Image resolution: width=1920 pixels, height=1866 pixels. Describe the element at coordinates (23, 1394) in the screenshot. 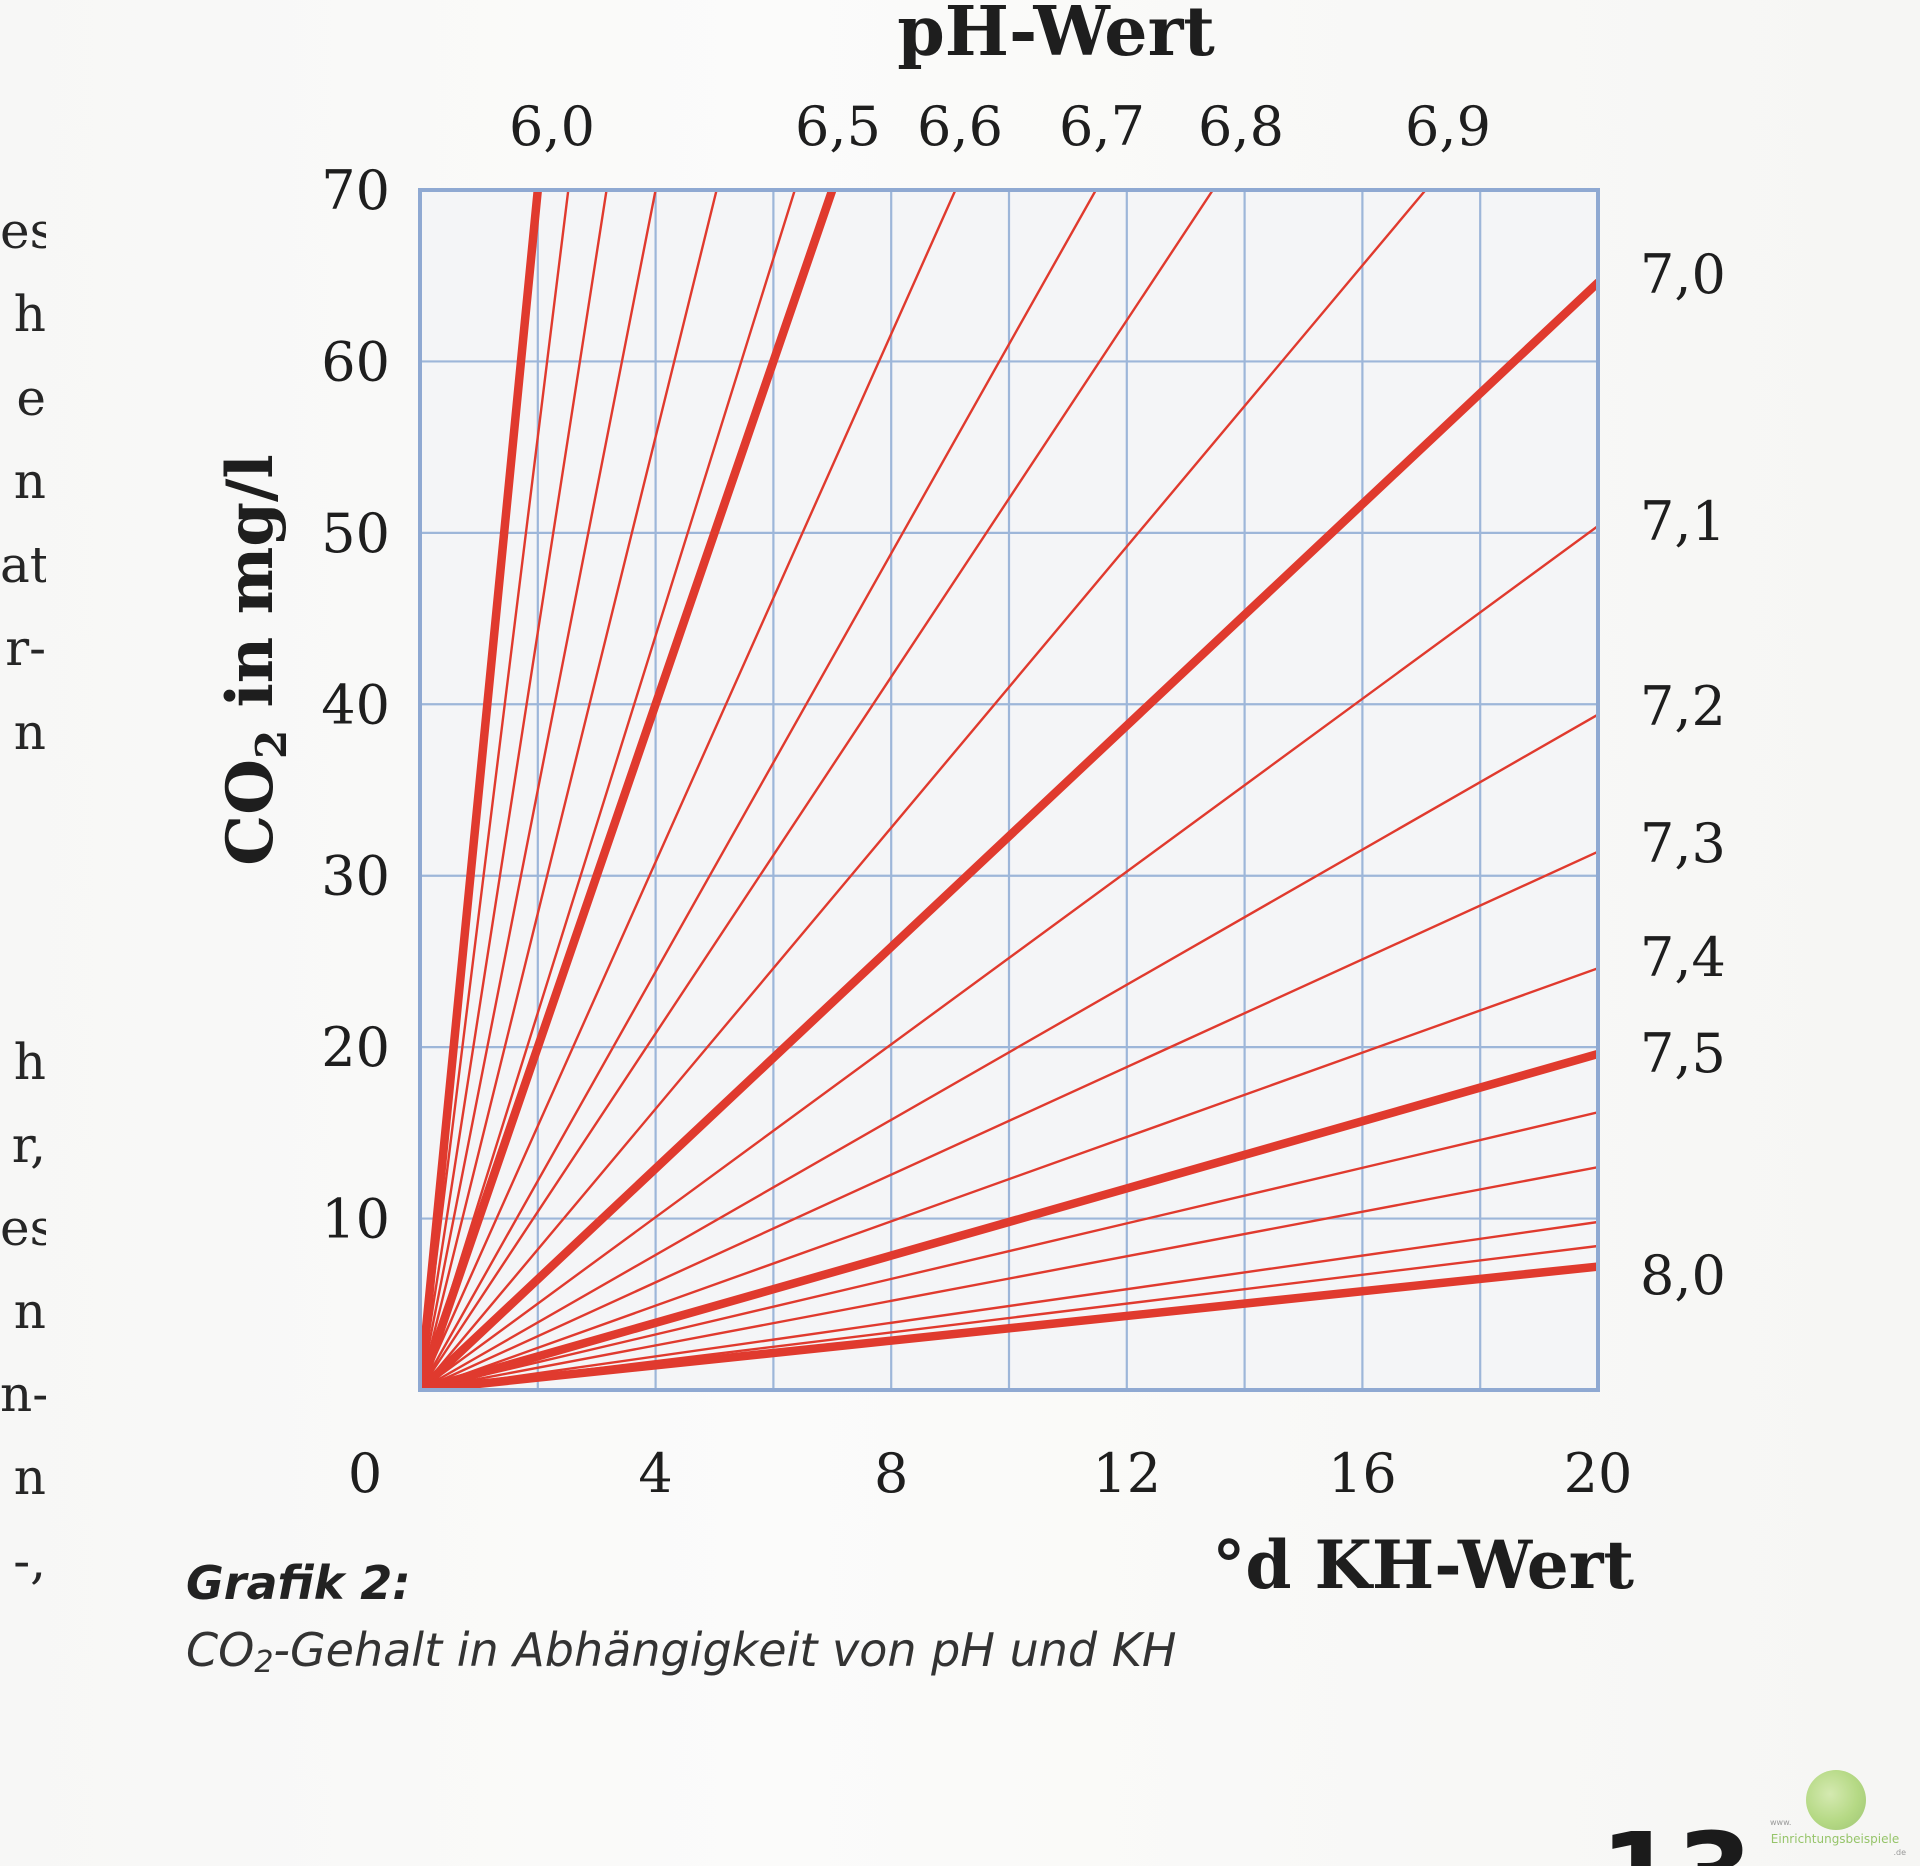

I see `body-text-line: n-` at that location.